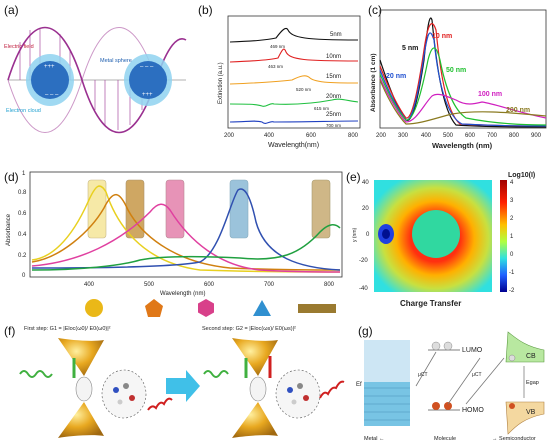 The image size is (550, 446). I want to click on trace-label-20nm: 20nm, so click(333, 97).